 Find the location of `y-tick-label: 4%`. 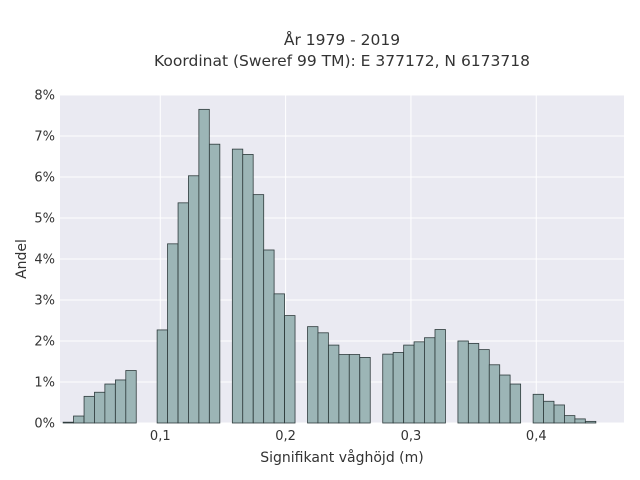

y-tick-label: 4% is located at coordinates (44, 260).